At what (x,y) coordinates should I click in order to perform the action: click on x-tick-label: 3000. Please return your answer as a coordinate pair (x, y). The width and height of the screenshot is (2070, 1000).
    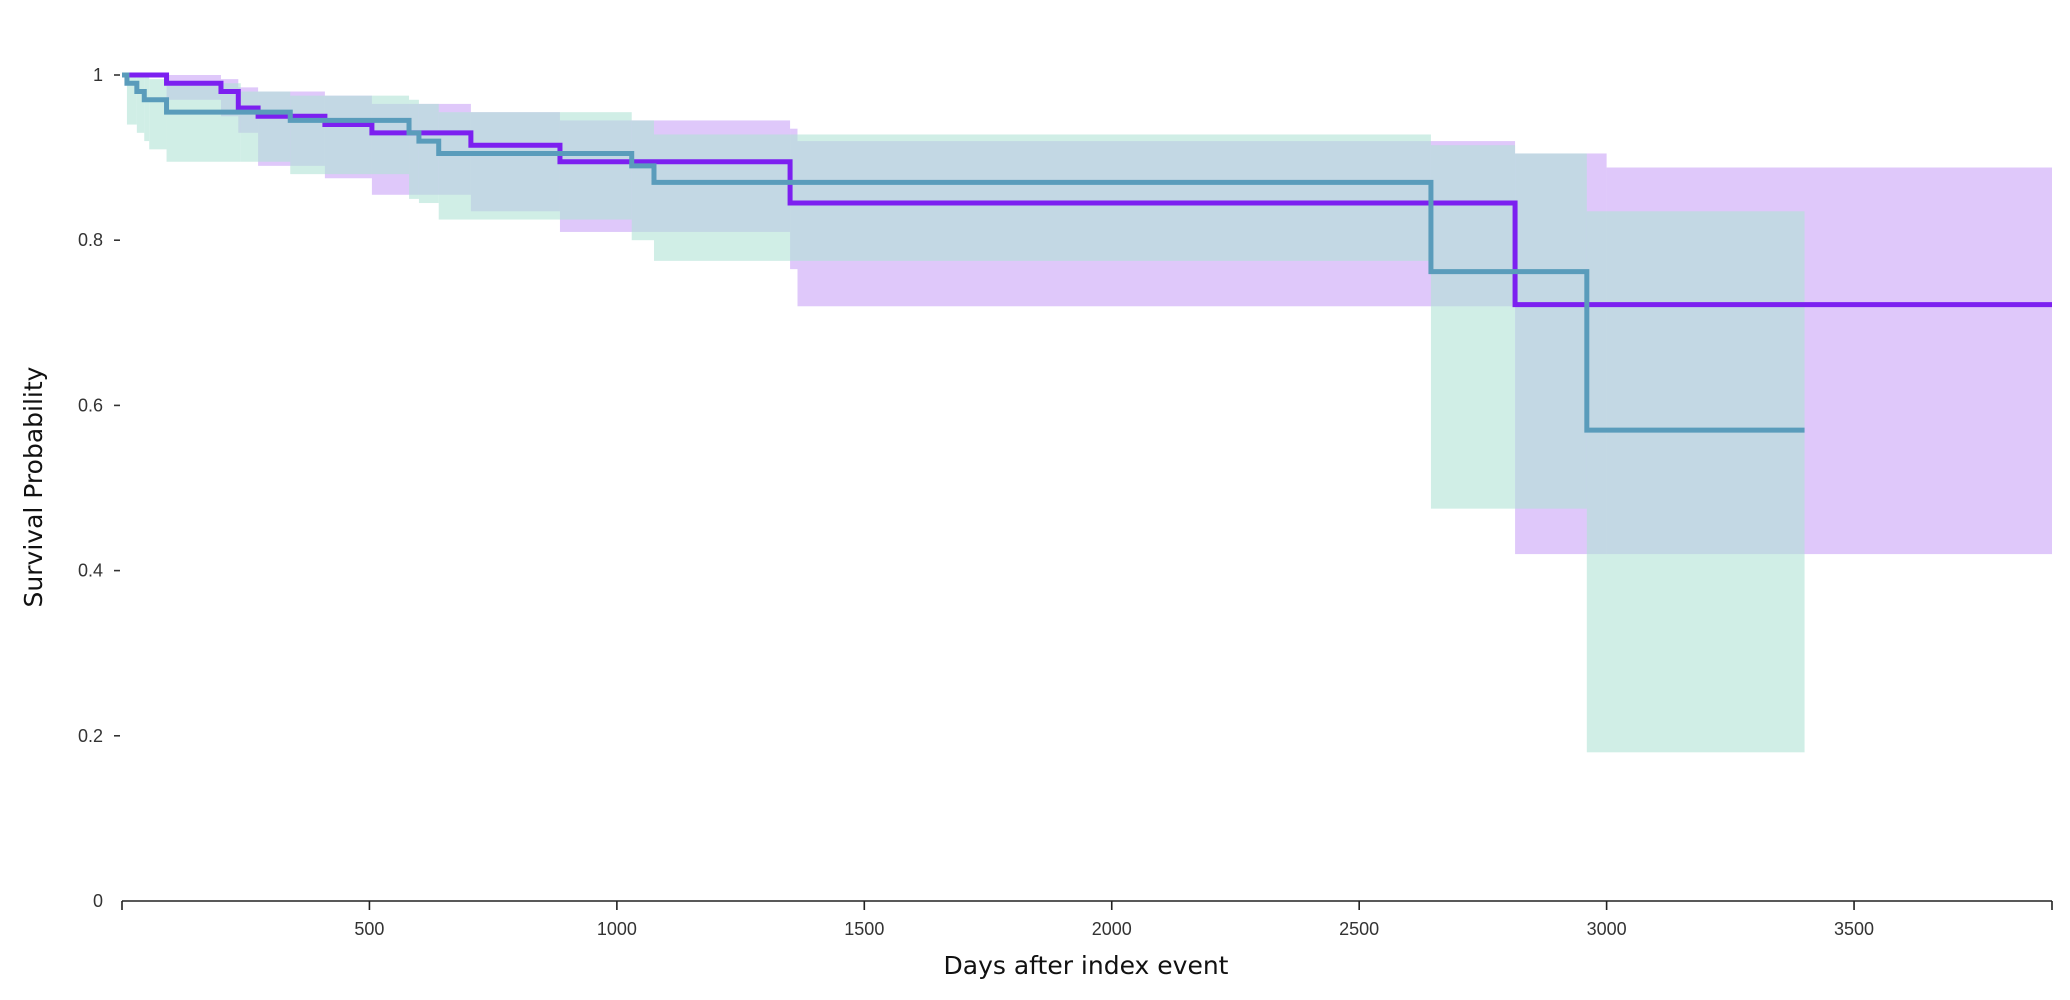
    Looking at the image, I should click on (1607, 929).